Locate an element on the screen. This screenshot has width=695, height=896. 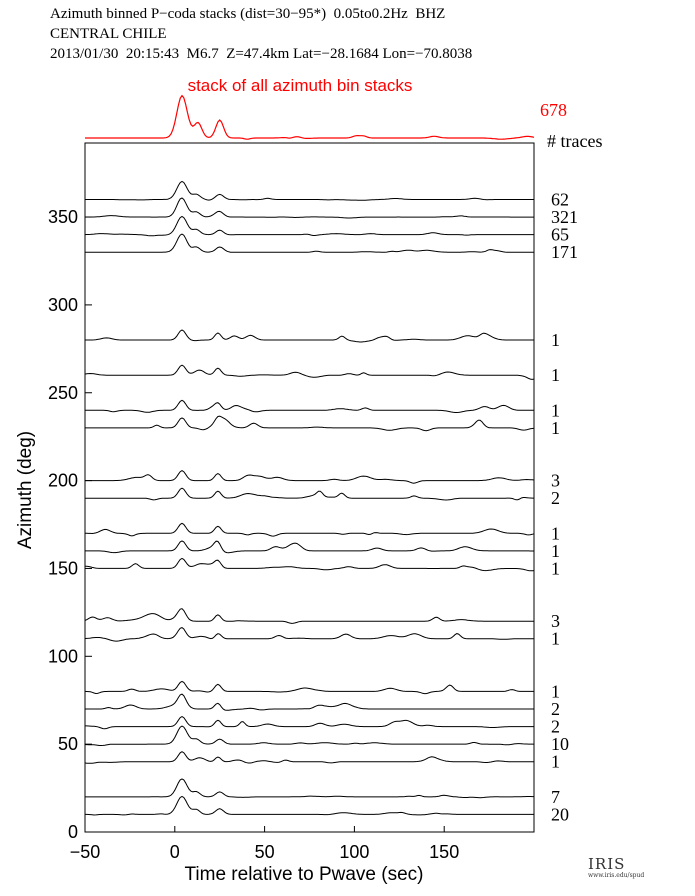
x-tick-label: 50 is located at coordinates (265, 852).